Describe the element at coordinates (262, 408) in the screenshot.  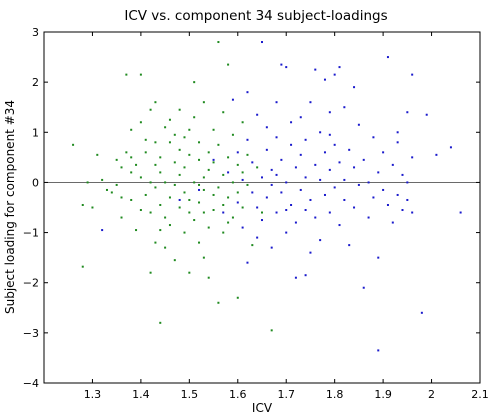
I see `x-axis-label: ICV` at that location.